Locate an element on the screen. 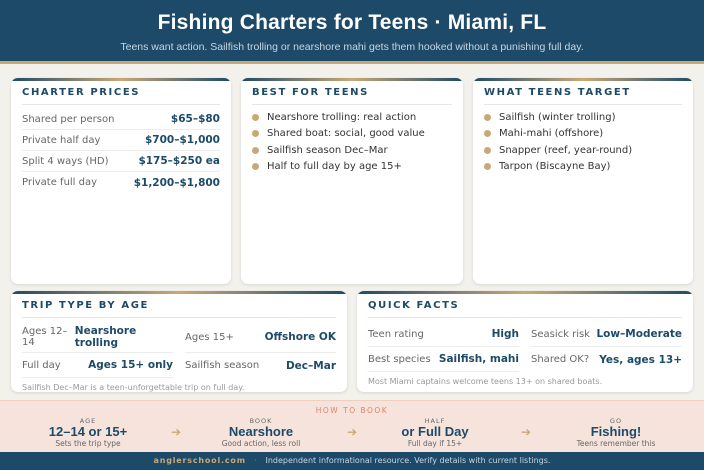 The height and width of the screenshot is (470, 704). step-value: Fishing! is located at coordinates (616, 431).